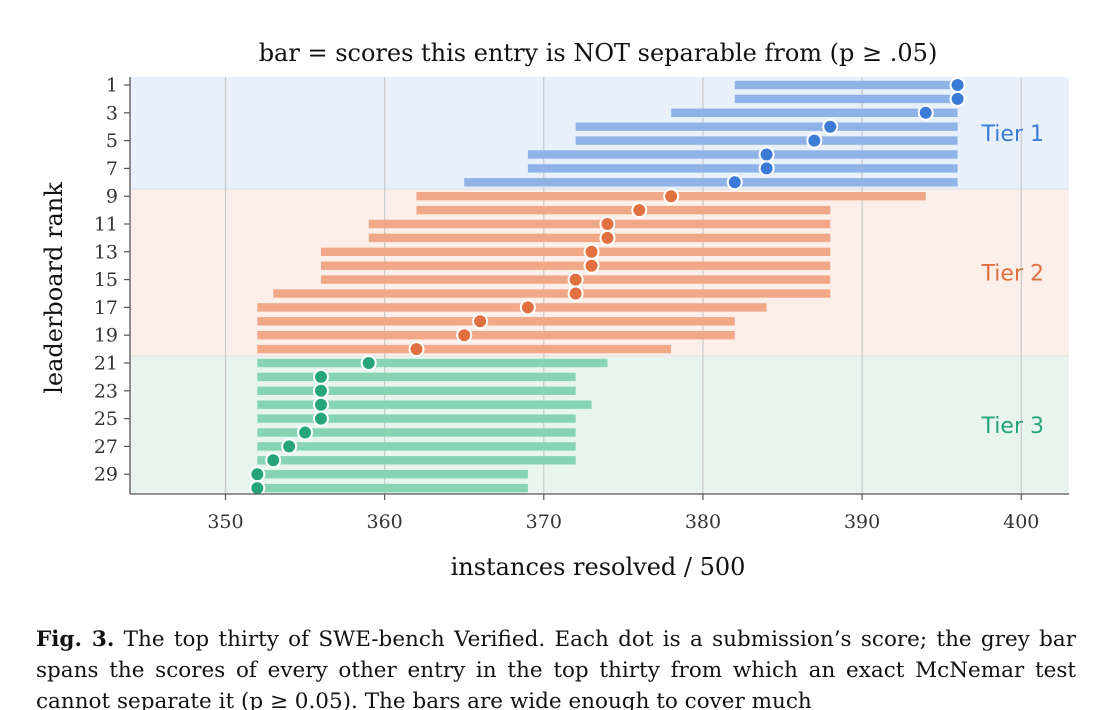 This screenshot has height=710, width=1110. Describe the element at coordinates (225, 522) in the screenshot. I see `x-tick-label: 350` at that location.